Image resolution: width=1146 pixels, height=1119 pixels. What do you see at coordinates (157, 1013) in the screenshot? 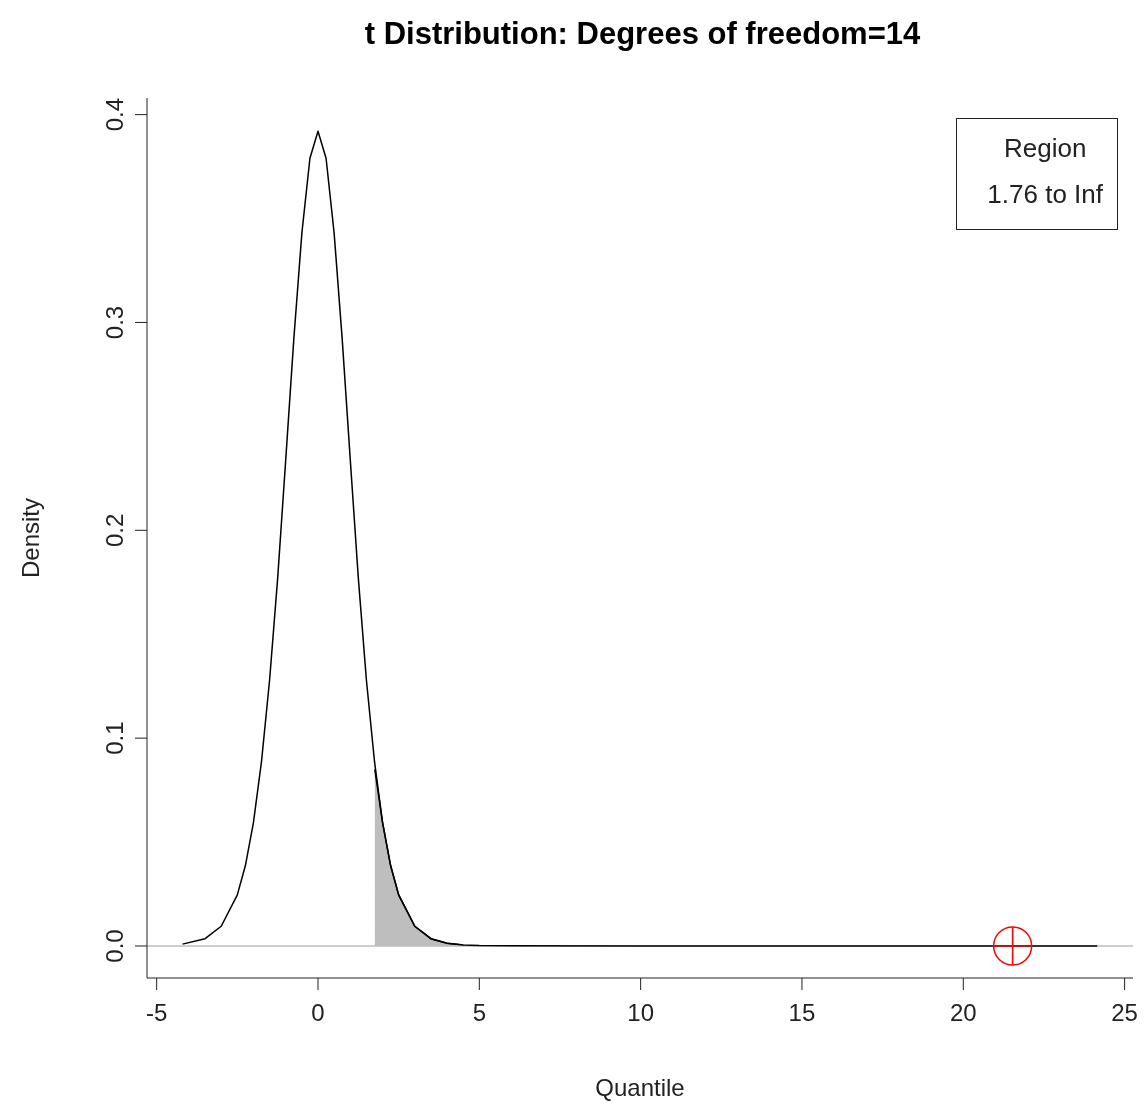
I see `x-tick-label: -5` at bounding box center [157, 1013].